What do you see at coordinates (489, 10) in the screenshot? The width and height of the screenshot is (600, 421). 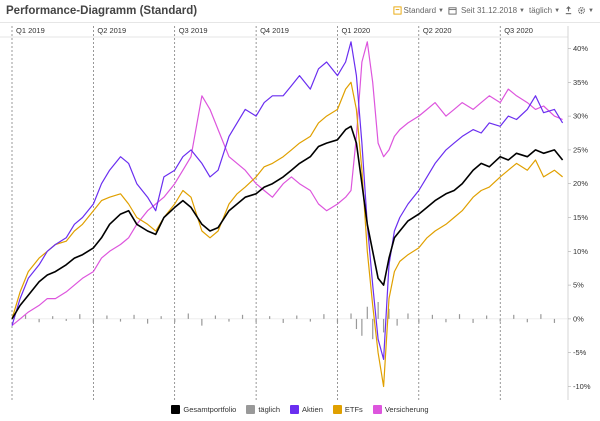 I see `period-label: Seit 31.12.2018` at bounding box center [489, 10].